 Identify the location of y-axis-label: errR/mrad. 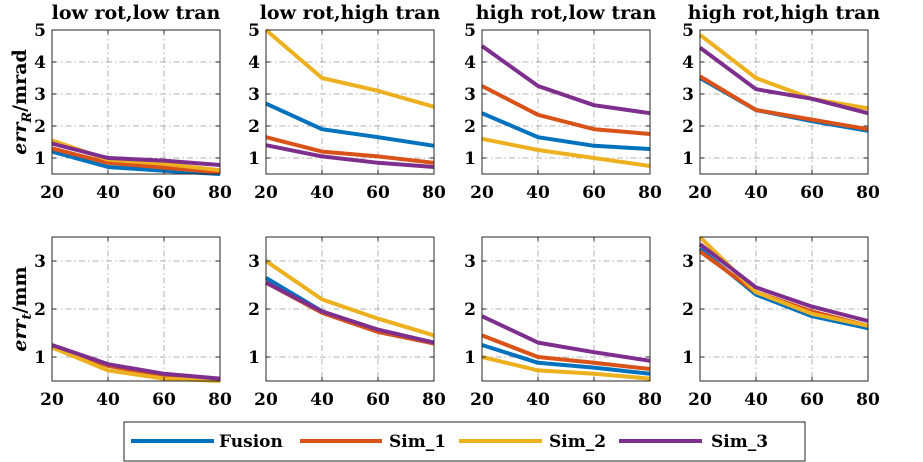
(22, 102).